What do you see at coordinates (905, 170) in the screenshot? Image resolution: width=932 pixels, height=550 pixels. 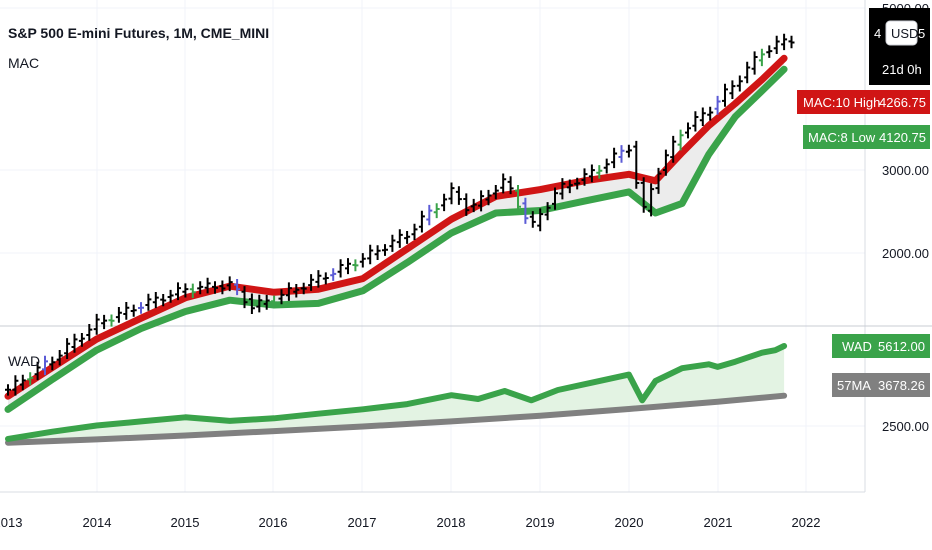 I see `y-tick-3000: 3000.00` at bounding box center [905, 170].